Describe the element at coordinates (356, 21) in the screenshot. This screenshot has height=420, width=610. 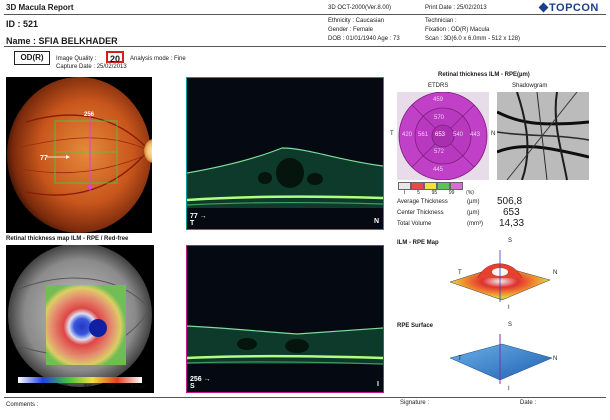
I see `ethnicity: Ethnicity : Caucasian` at that location.